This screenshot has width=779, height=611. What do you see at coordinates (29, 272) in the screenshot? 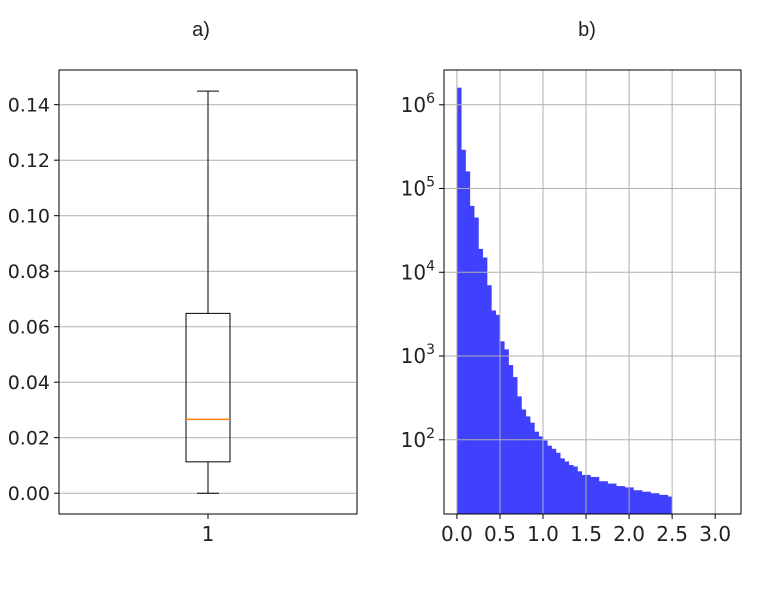
I see `y-tick-label: 0.08` at bounding box center [29, 272].